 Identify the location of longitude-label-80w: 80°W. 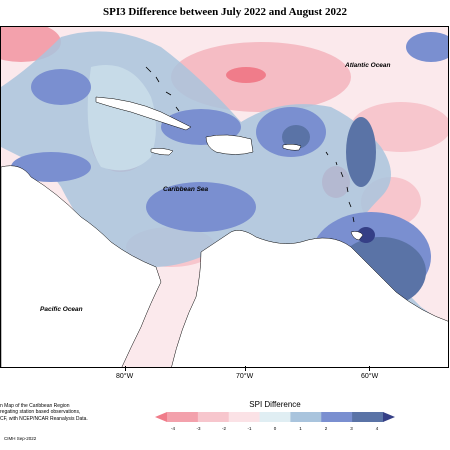
(125, 376).